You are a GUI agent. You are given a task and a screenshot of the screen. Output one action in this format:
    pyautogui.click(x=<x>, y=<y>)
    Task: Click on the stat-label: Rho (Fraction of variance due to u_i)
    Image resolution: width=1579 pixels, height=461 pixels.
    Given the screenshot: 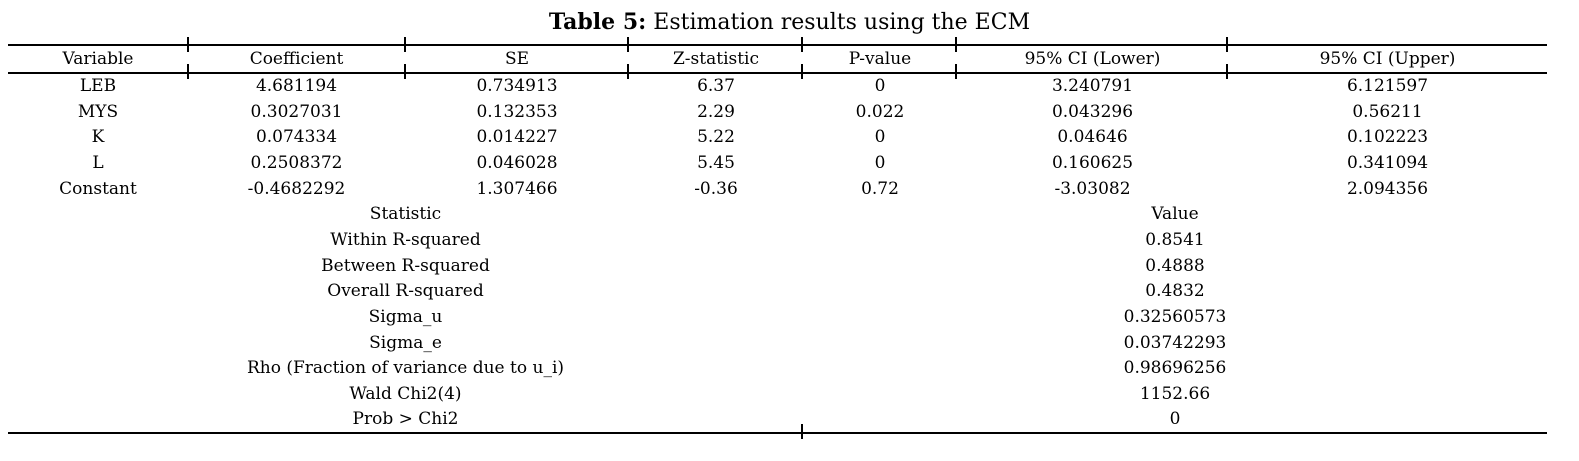 What is the action you would take?
    pyautogui.click(x=405, y=368)
    